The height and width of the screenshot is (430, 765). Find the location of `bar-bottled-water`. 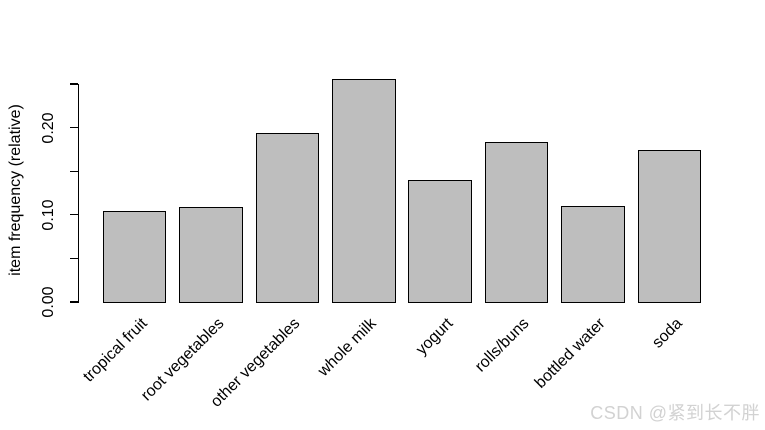

bar-bottled-water is located at coordinates (593, 254).